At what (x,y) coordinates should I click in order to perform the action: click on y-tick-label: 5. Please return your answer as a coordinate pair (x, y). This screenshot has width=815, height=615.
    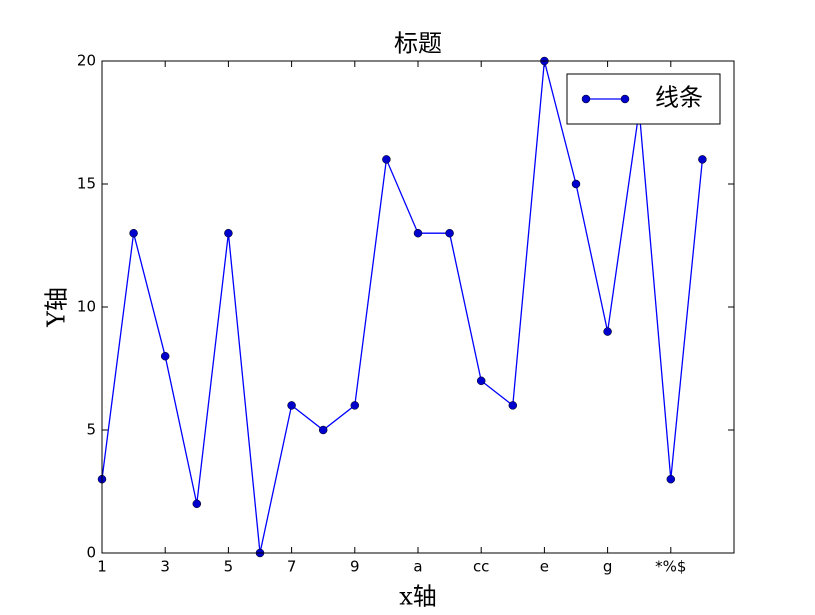
    Looking at the image, I should click on (91, 430).